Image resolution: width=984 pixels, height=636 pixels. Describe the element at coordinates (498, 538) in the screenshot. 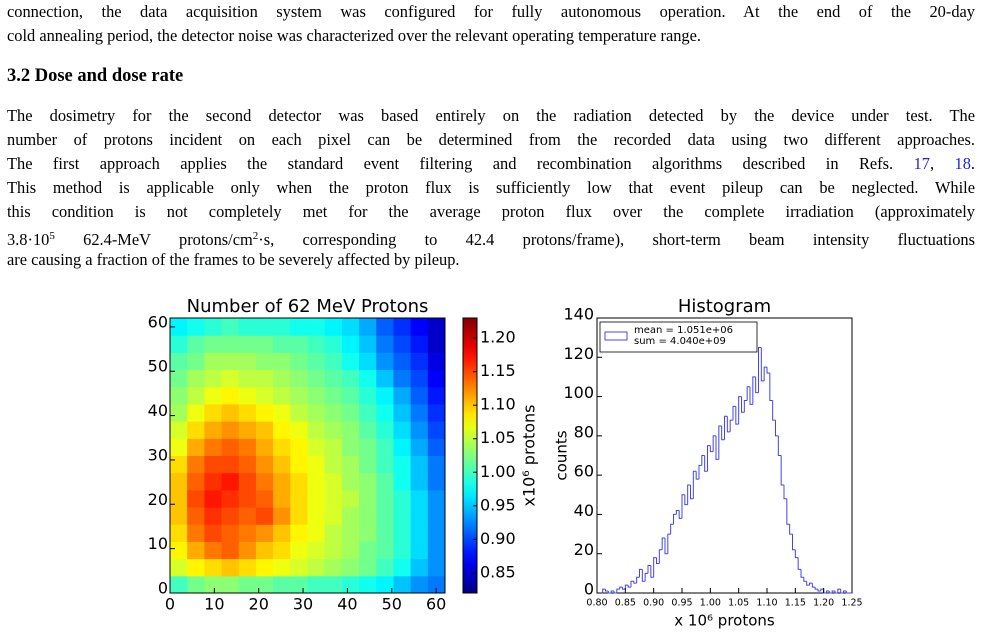

I see `colorbar-tick-label: 0.90` at that location.